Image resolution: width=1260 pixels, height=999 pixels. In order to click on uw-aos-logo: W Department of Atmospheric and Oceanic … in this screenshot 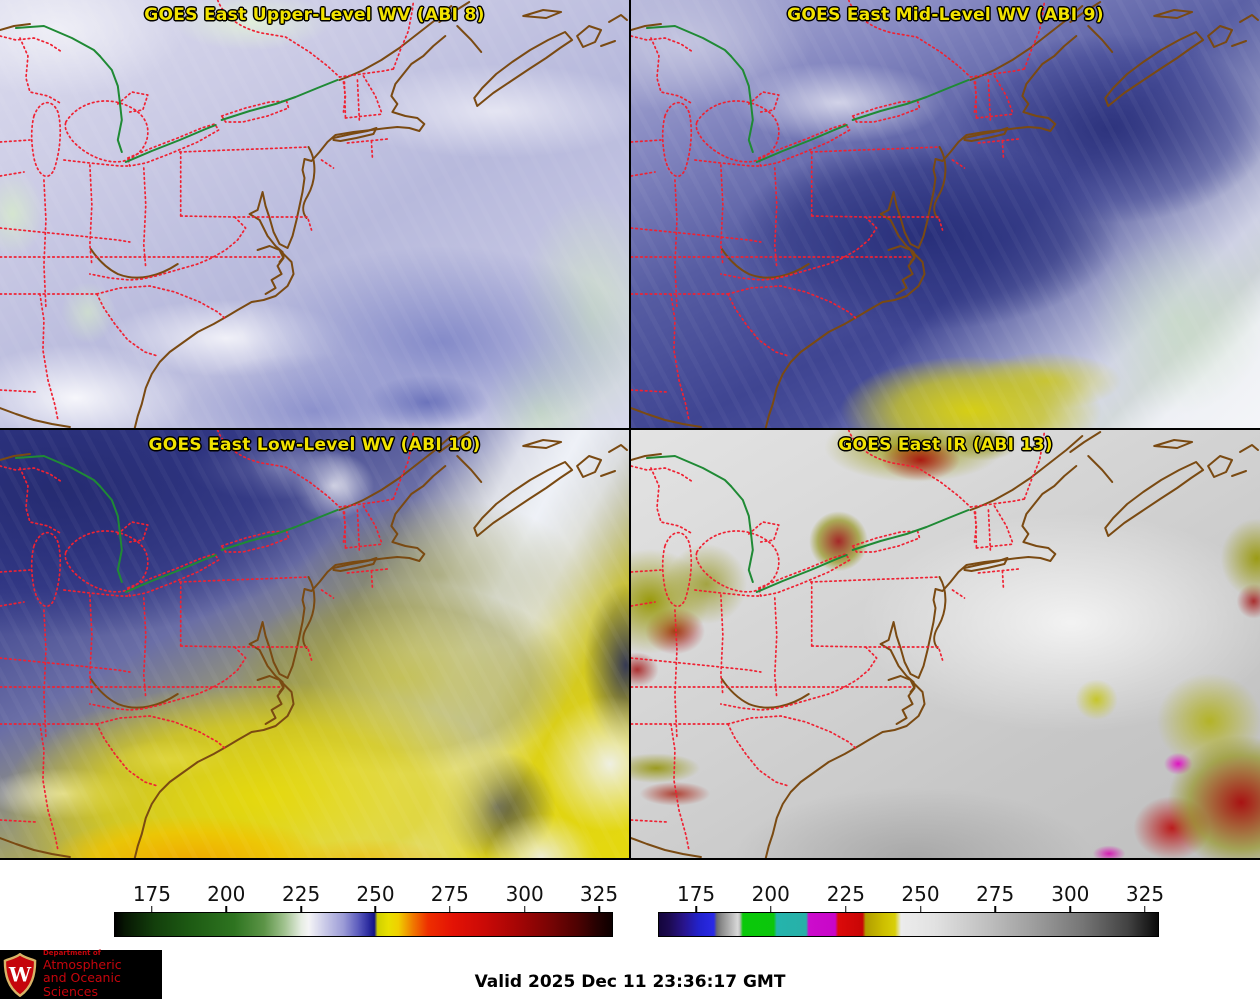, I will do `click(81, 974)`.